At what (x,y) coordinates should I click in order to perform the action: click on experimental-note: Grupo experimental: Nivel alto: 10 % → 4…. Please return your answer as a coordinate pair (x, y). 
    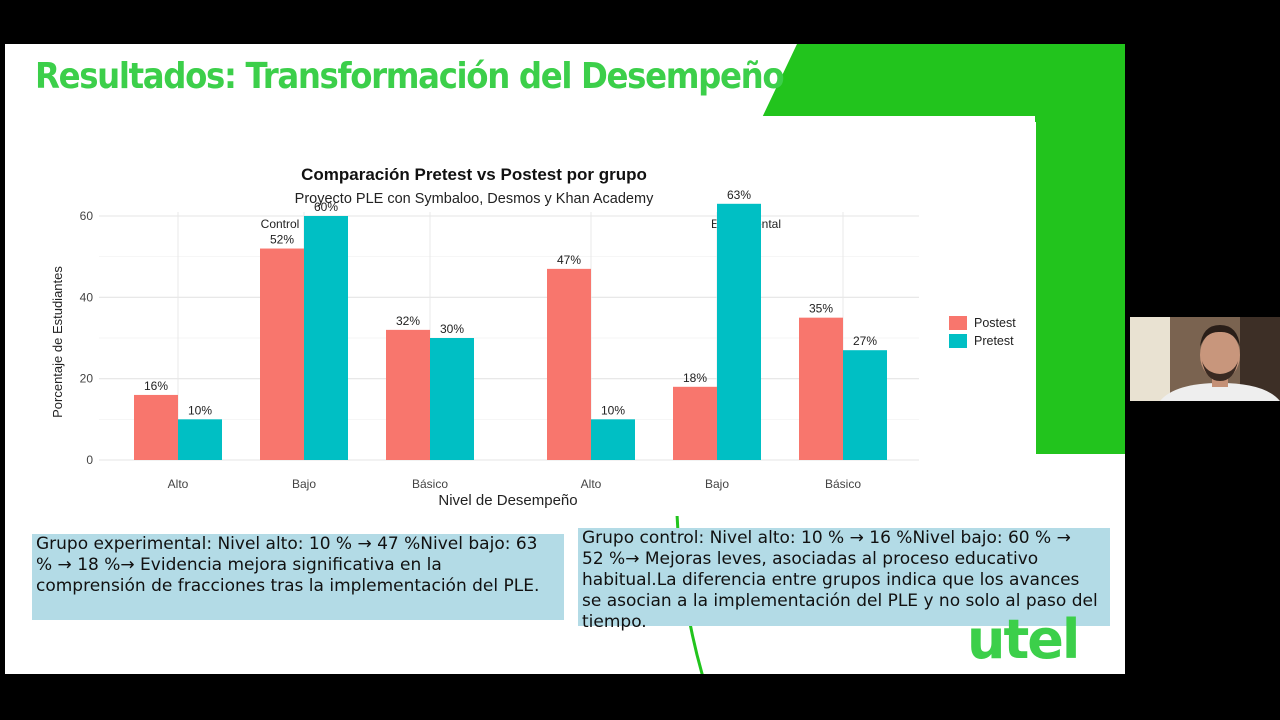
    Looking at the image, I should click on (298, 577).